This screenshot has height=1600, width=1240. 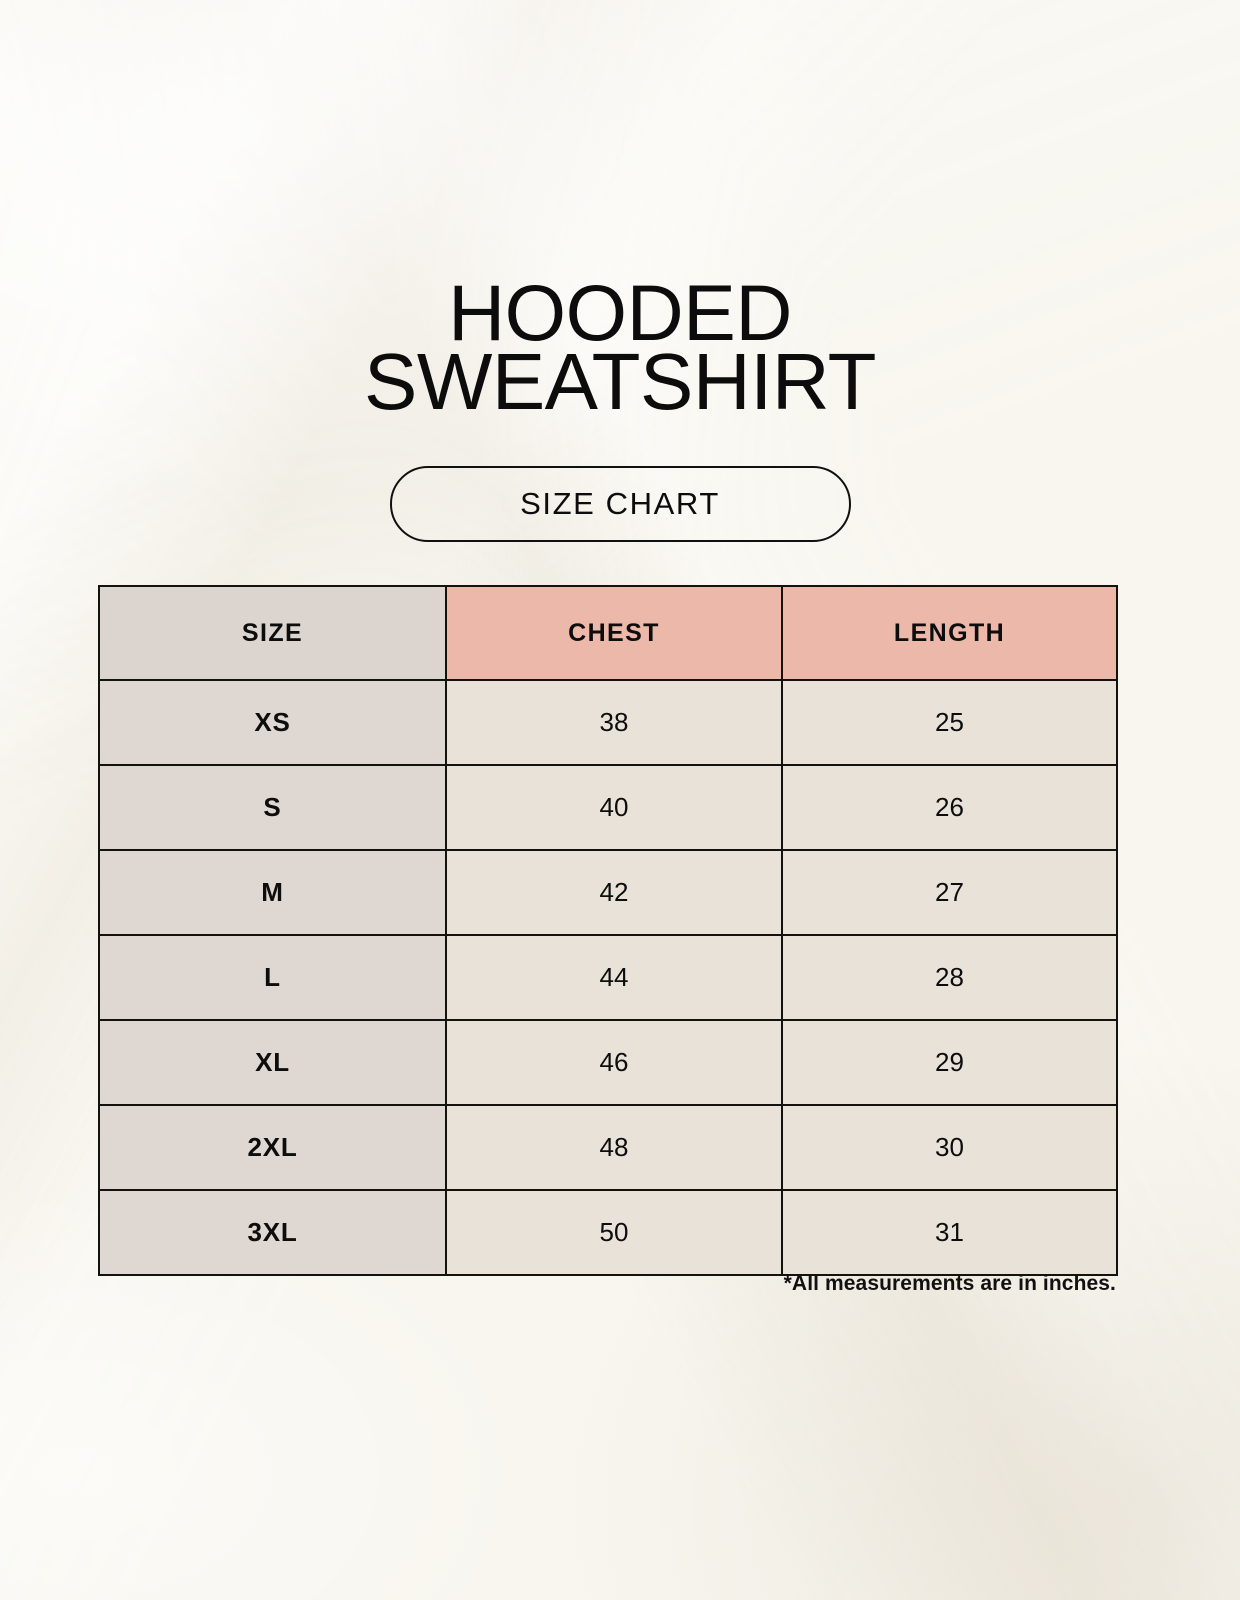 I want to click on cell-chest: 50, so click(x=614, y=1232).